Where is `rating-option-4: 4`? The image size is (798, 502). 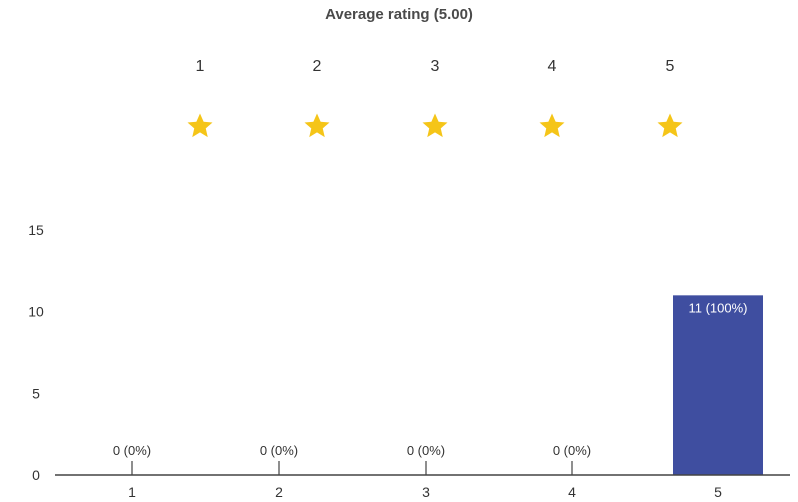
rating-option-4: 4 is located at coordinates (552, 98).